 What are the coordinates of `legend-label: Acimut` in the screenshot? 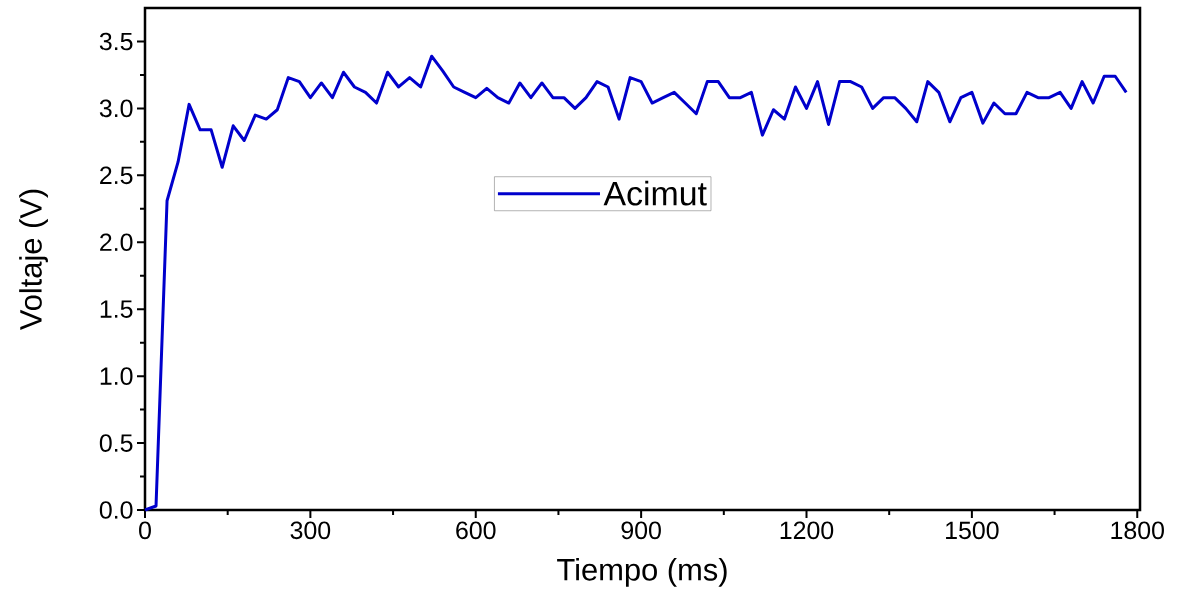 It's located at (655, 193).